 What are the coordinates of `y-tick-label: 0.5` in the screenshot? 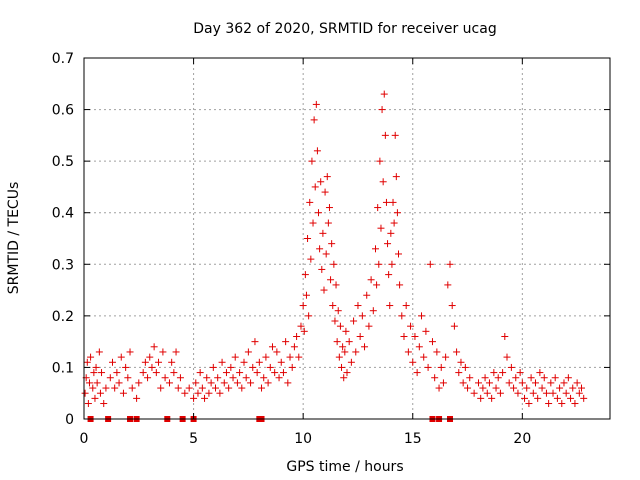 It's located at (63, 162).